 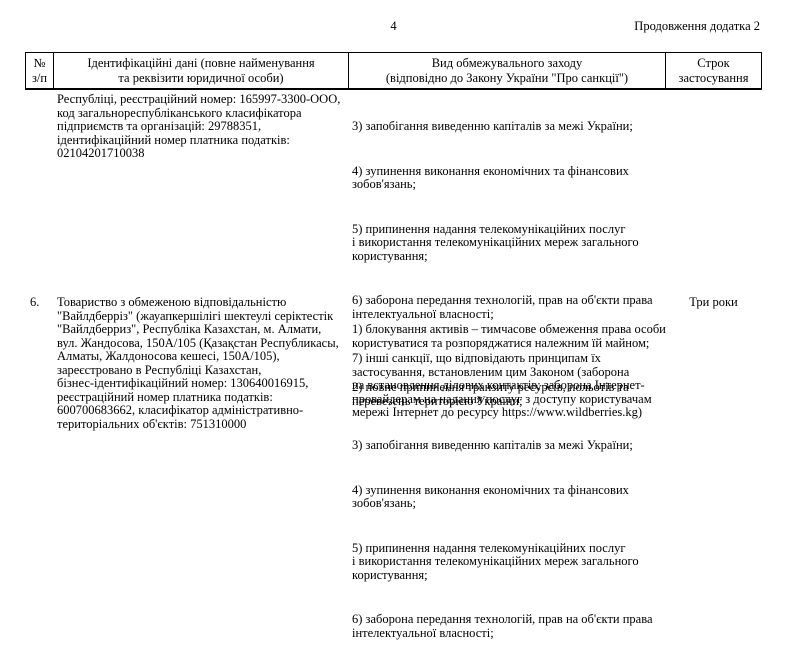 I want to click on page-header: 4 Продовження додатка 2, so click(x=393, y=26).